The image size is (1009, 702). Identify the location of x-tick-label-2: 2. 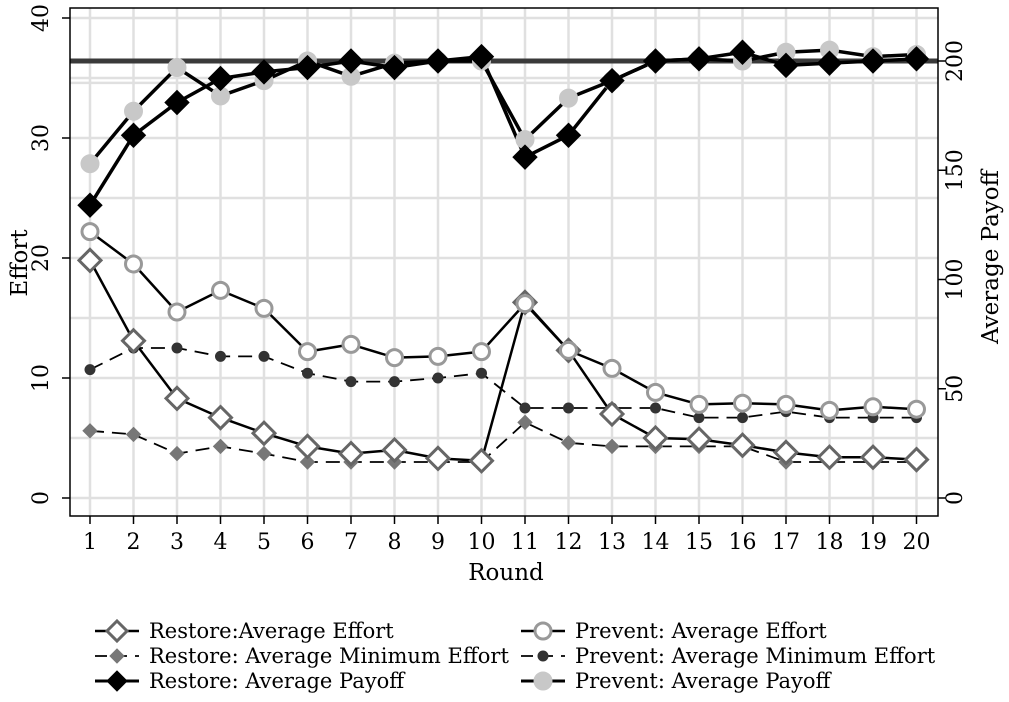
(134, 542).